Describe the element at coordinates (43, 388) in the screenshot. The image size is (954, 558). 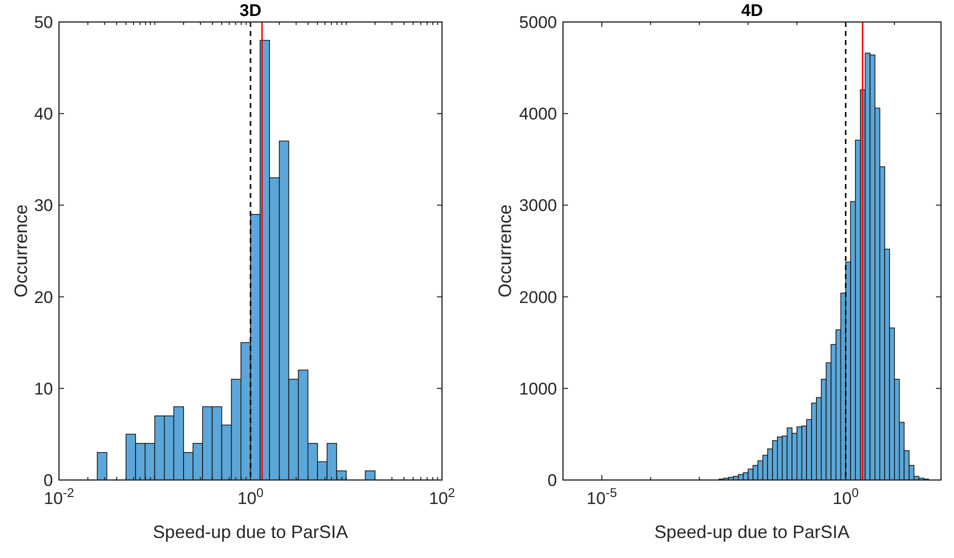
I see `y-tick-label: 10` at that location.